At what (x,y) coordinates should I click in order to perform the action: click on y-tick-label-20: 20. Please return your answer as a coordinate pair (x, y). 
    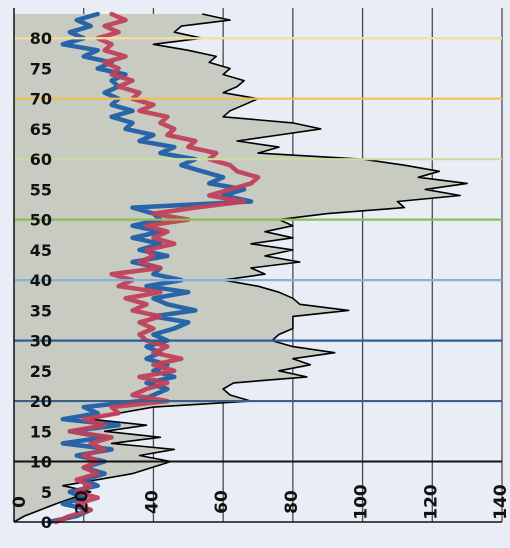
    Looking at the image, I should click on (41, 401).